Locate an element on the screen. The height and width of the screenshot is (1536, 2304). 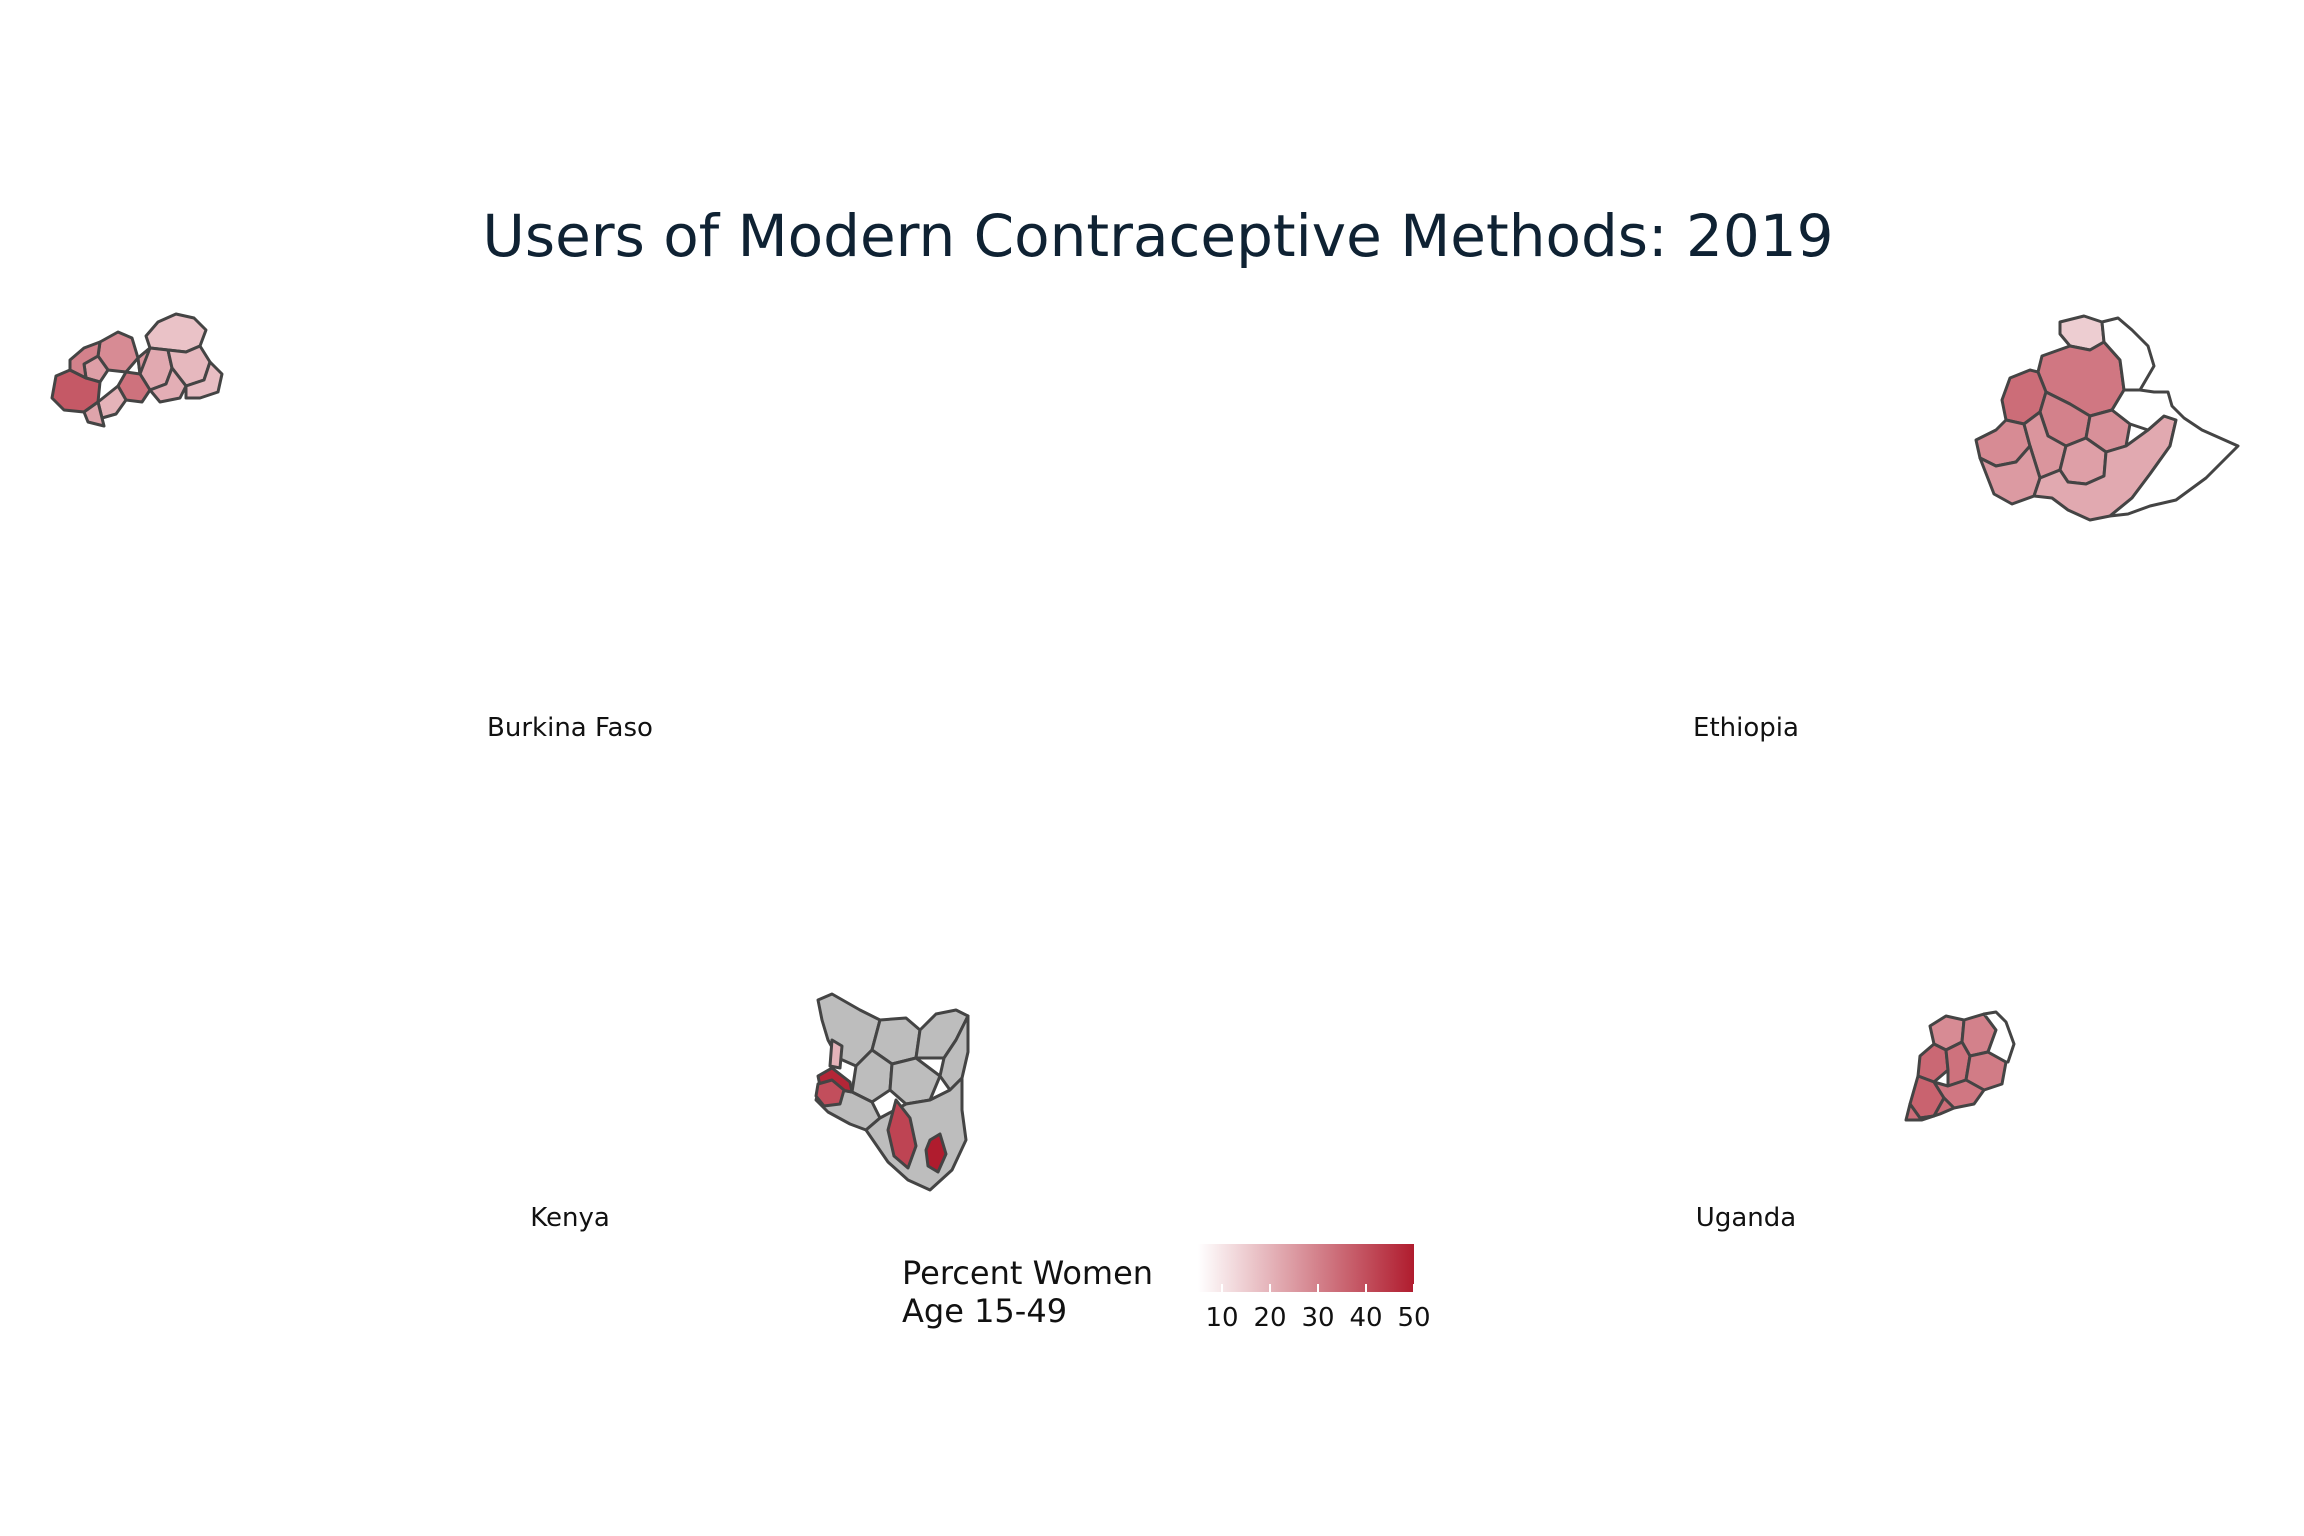
legend-color-bar is located at coordinates (1306, 1268).